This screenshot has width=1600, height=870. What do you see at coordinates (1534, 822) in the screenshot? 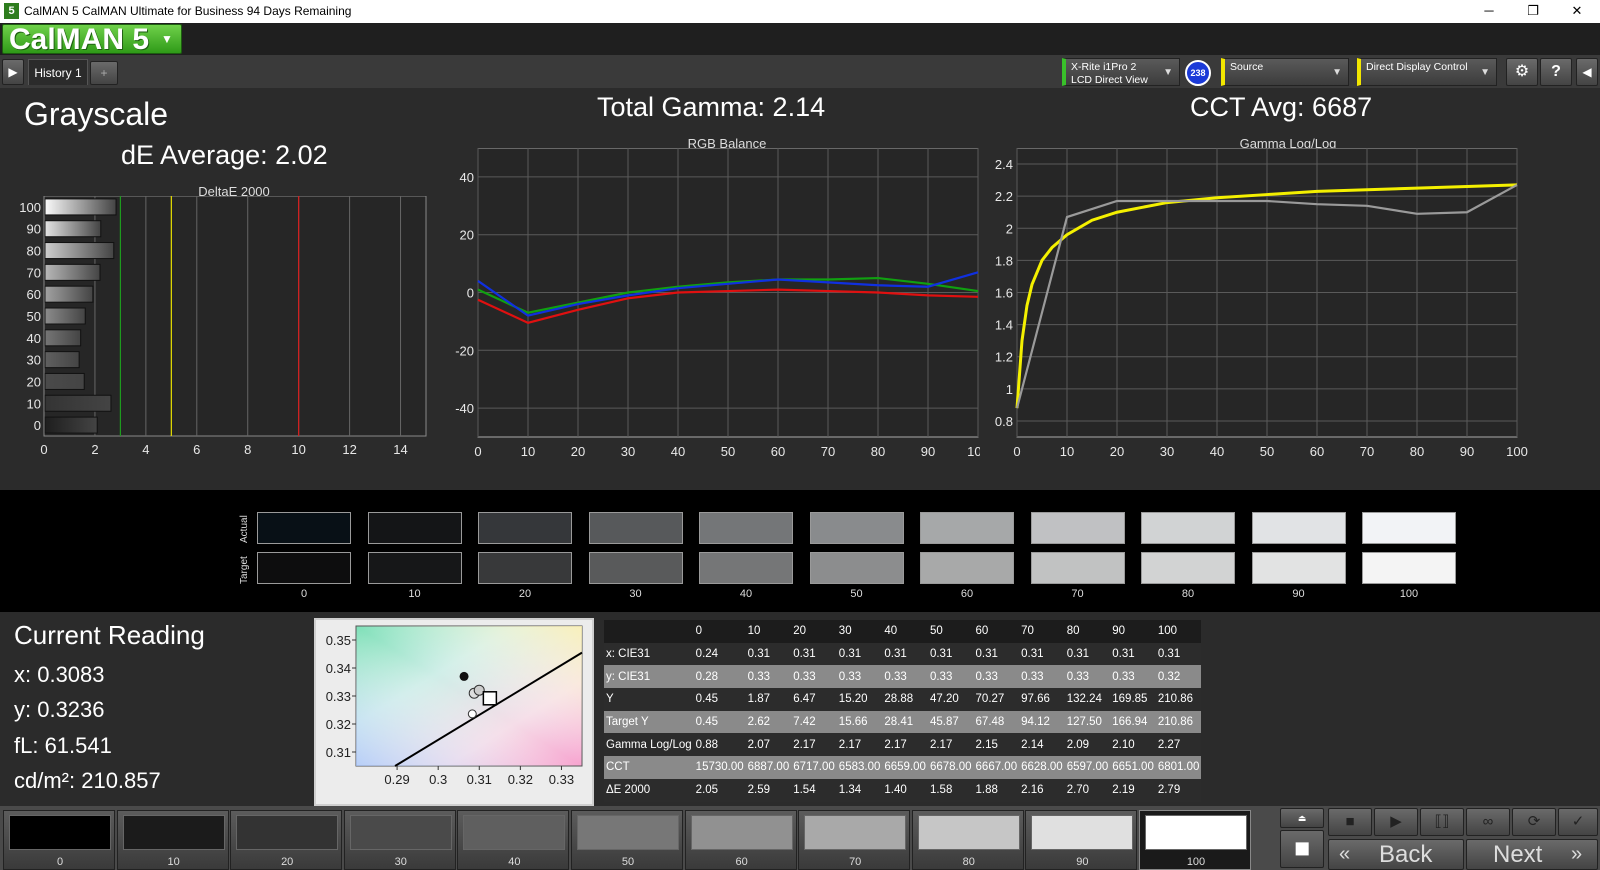
I see `refresh-icon: ⟳` at bounding box center [1534, 822].